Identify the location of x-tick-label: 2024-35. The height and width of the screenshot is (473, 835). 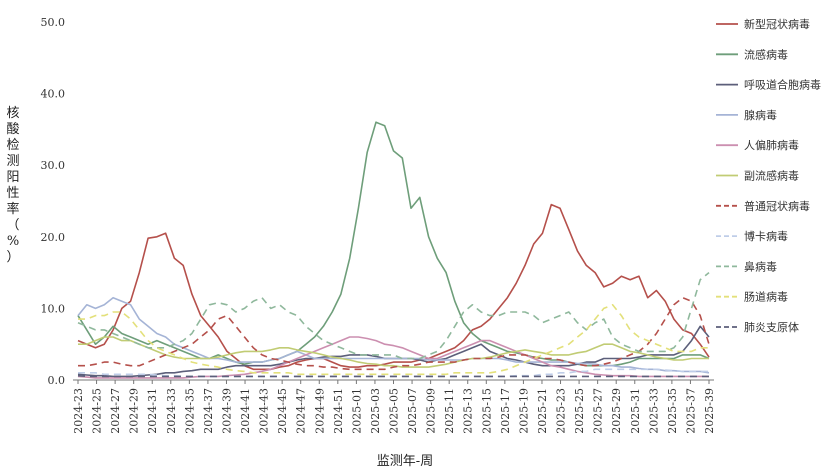
(189, 411).